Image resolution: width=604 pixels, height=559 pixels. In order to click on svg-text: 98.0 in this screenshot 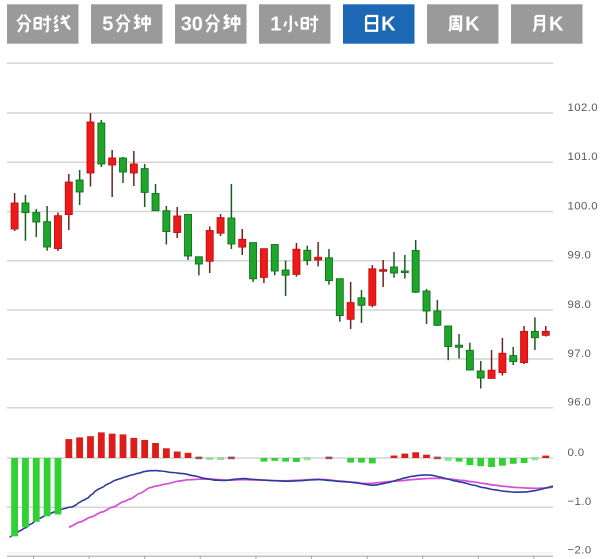, I will do `click(580, 305)`.